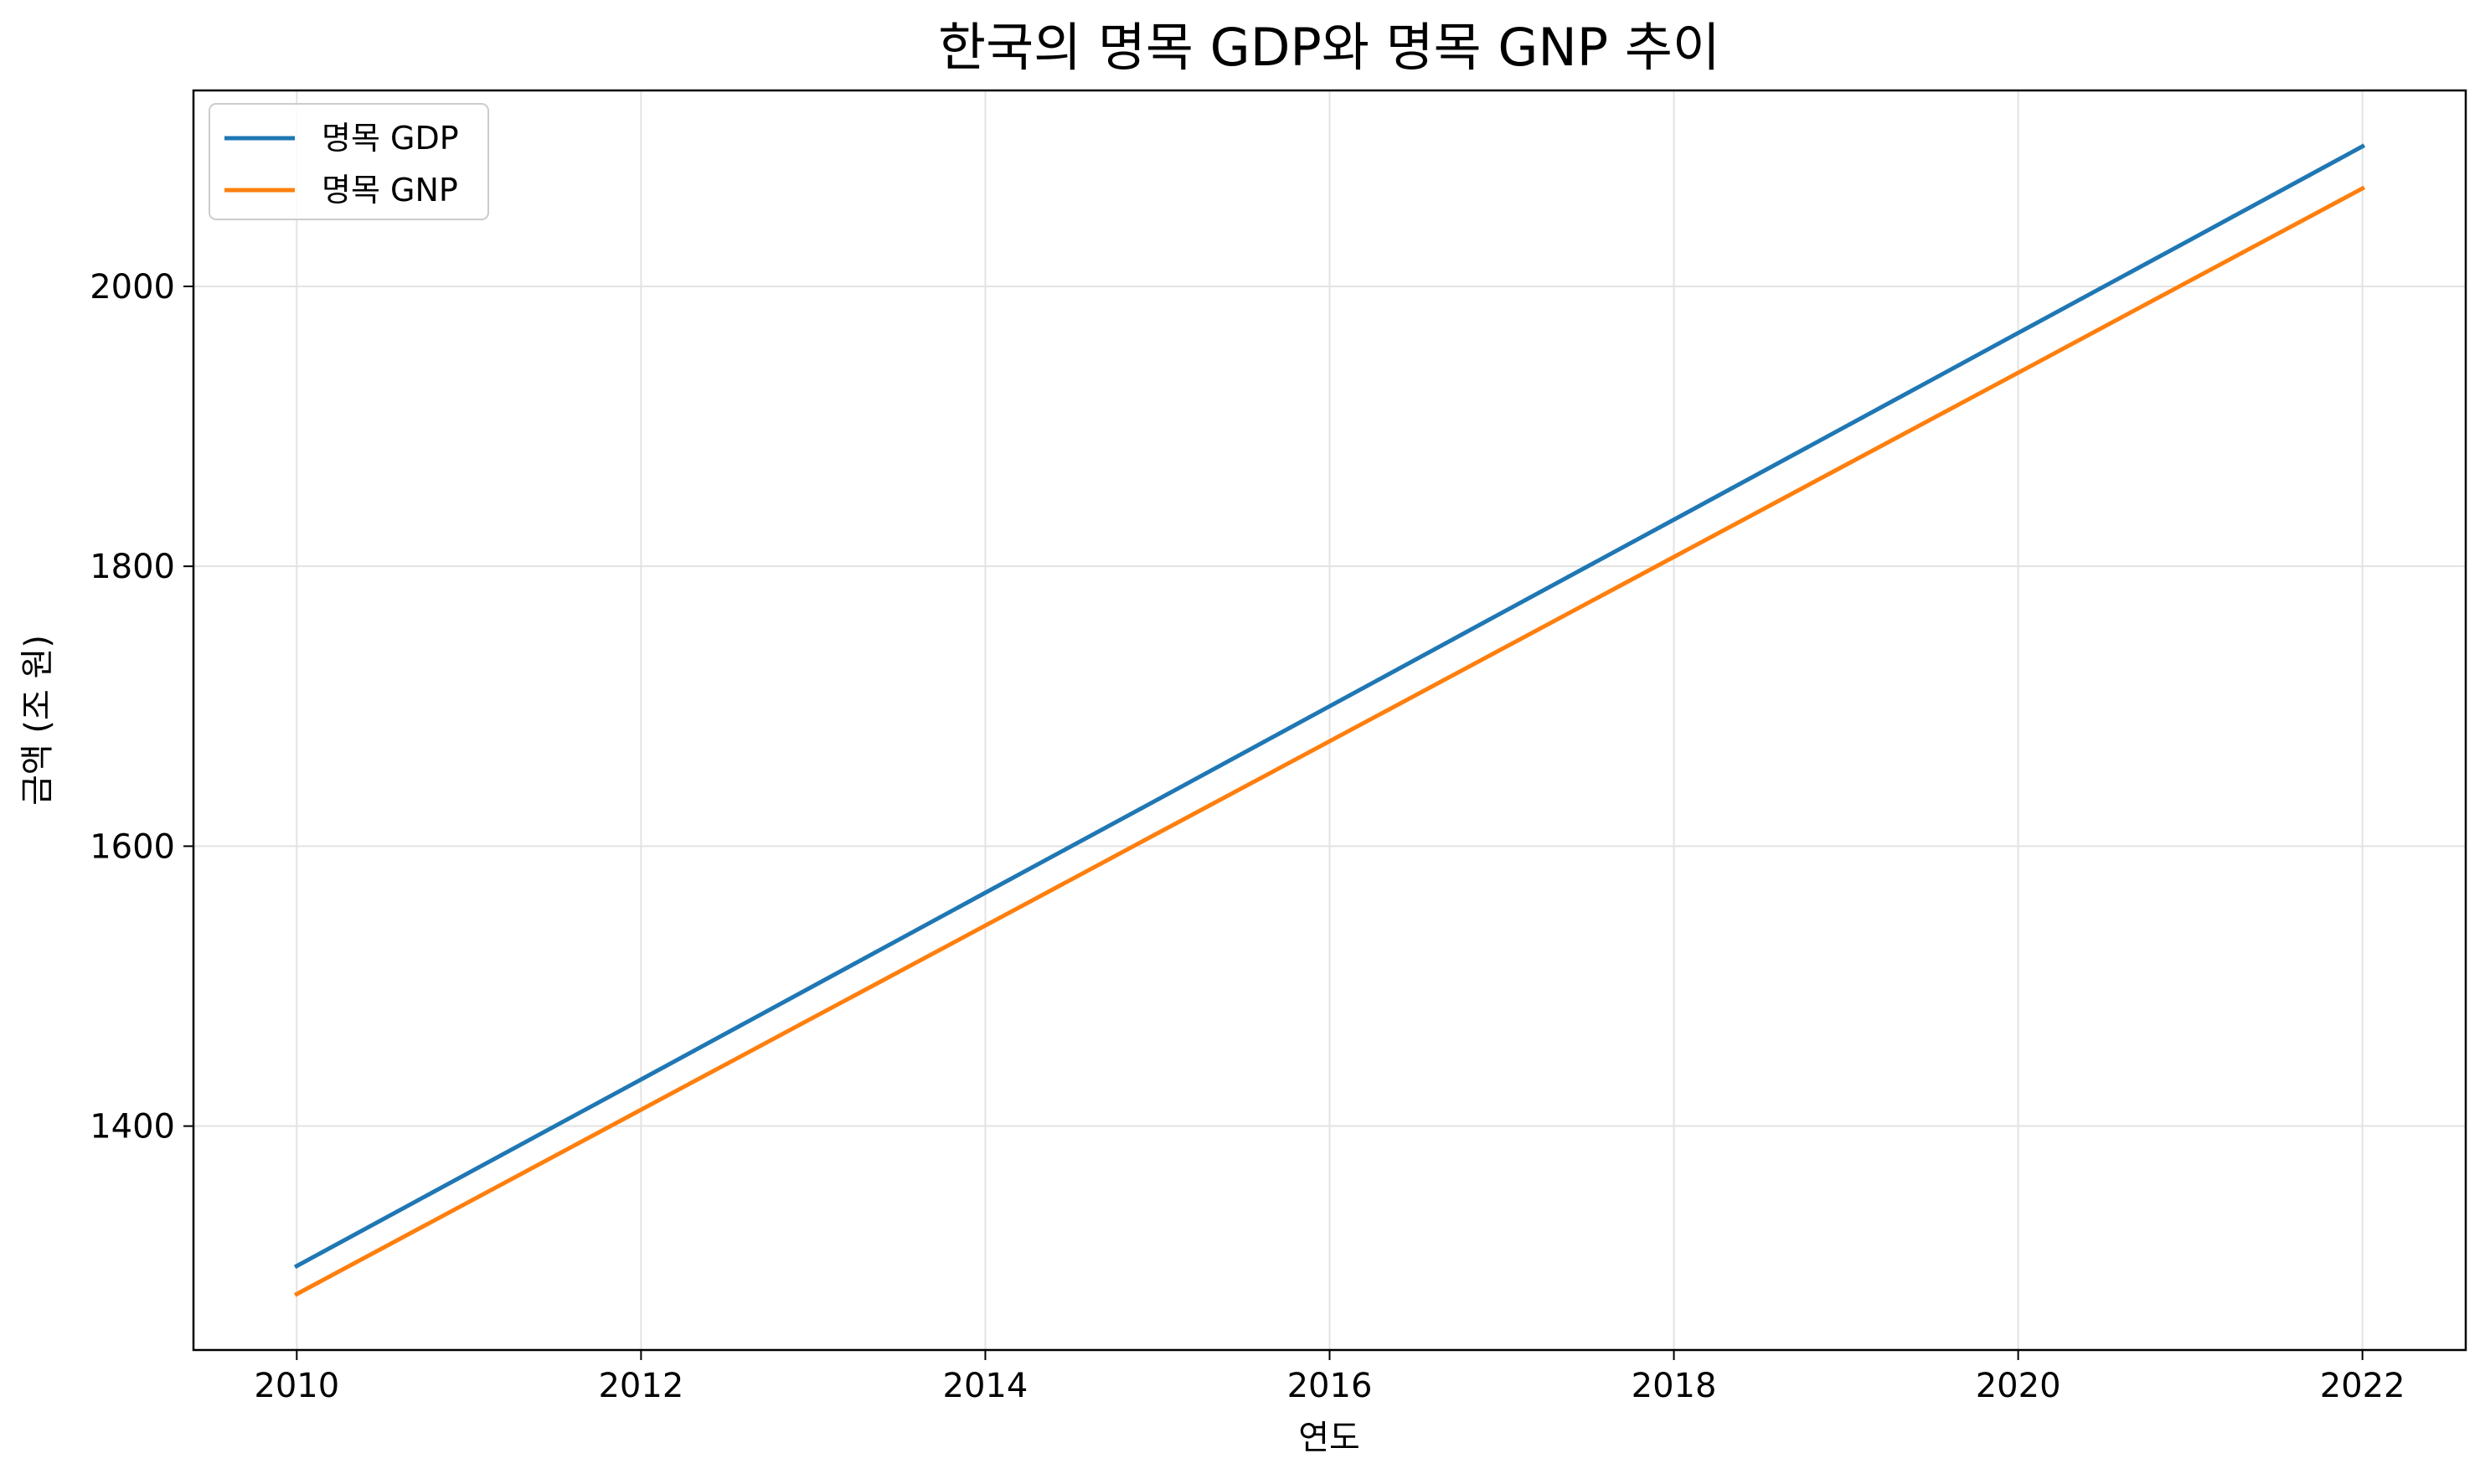 This screenshot has width=2485, height=1484. Describe the element at coordinates (390, 190) in the screenshot. I see `legend-label: 명목 GNP` at that location.